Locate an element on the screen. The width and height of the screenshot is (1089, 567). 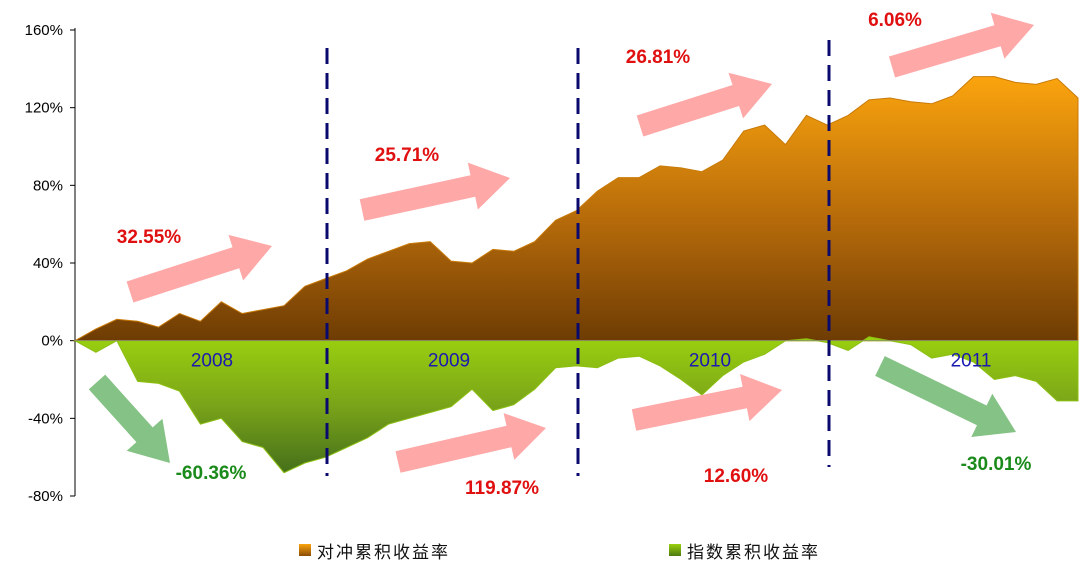
y-tick-label: 0% is located at coordinates (52, 341).